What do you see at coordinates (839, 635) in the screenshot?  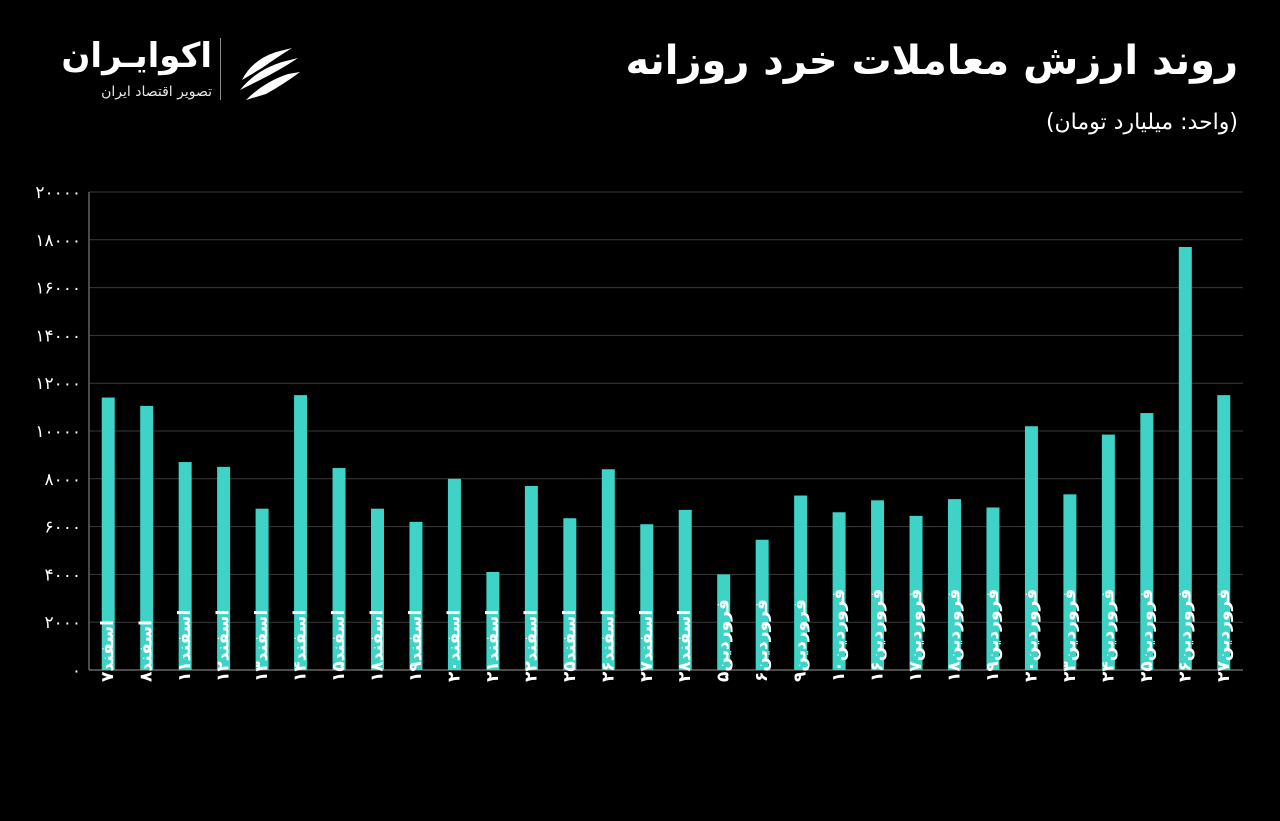 I see `x-tick-label: فروردین۱۰` at bounding box center [839, 635].